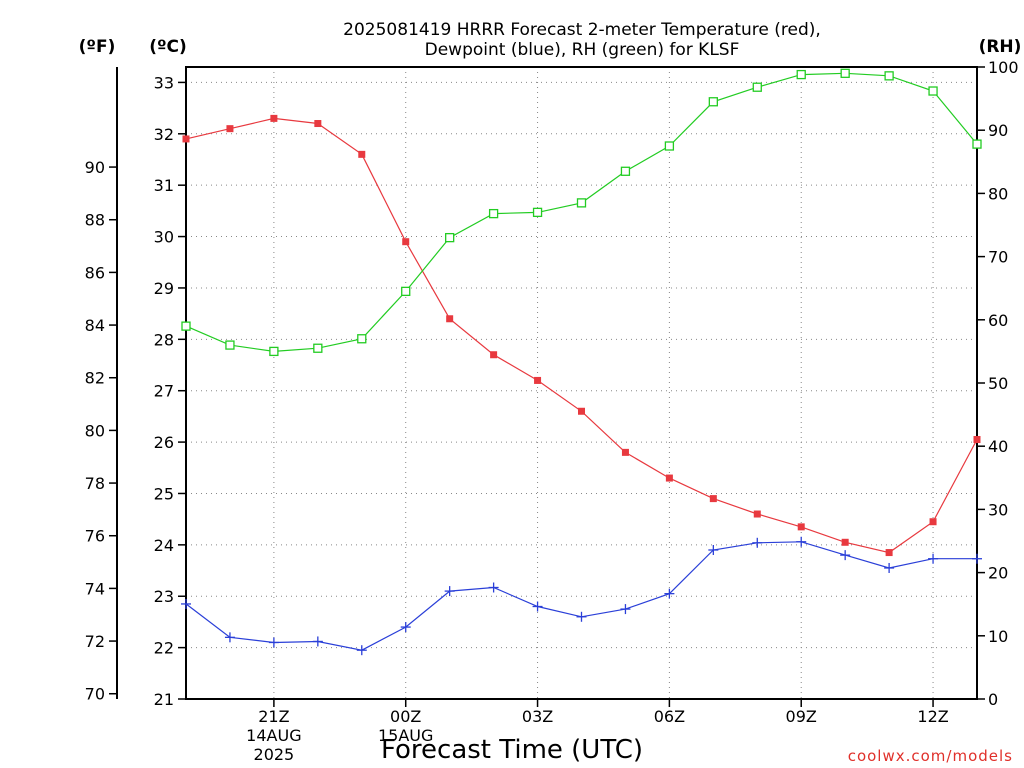  What do you see at coordinates (95, 536) in the screenshot?
I see `fahrenheit-tick-label: 76` at bounding box center [95, 536].